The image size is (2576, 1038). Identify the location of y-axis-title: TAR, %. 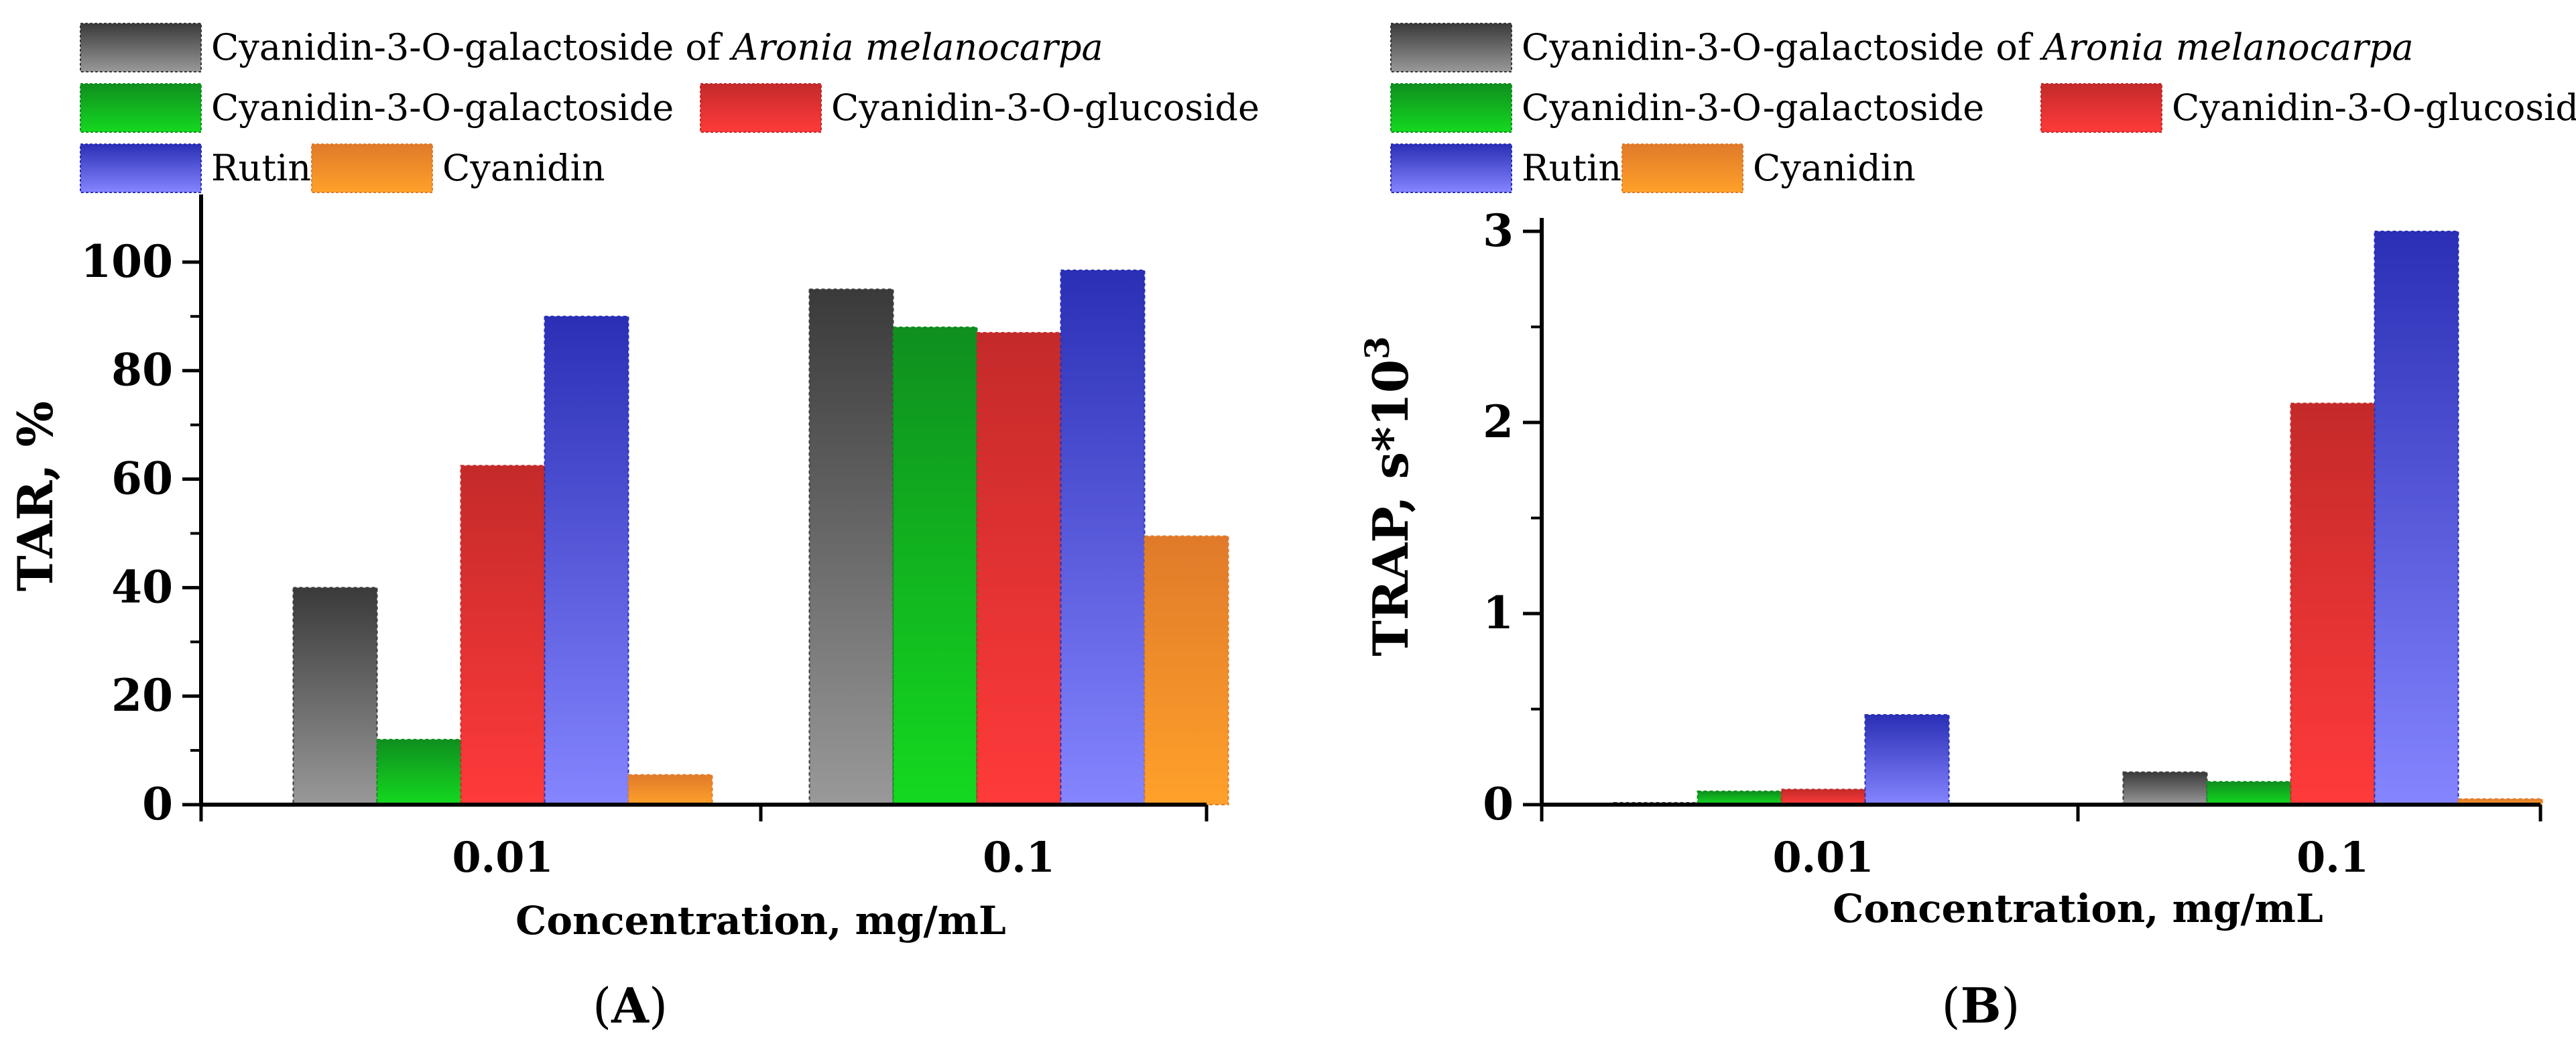
(36, 496).